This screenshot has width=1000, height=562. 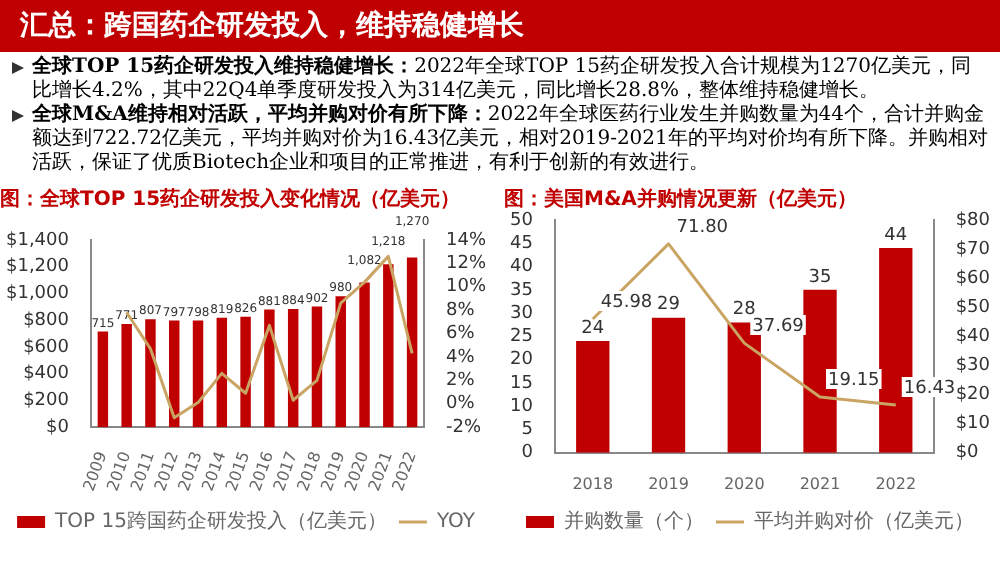 I want to click on y-tick-label: $0, so click(x=58, y=427).